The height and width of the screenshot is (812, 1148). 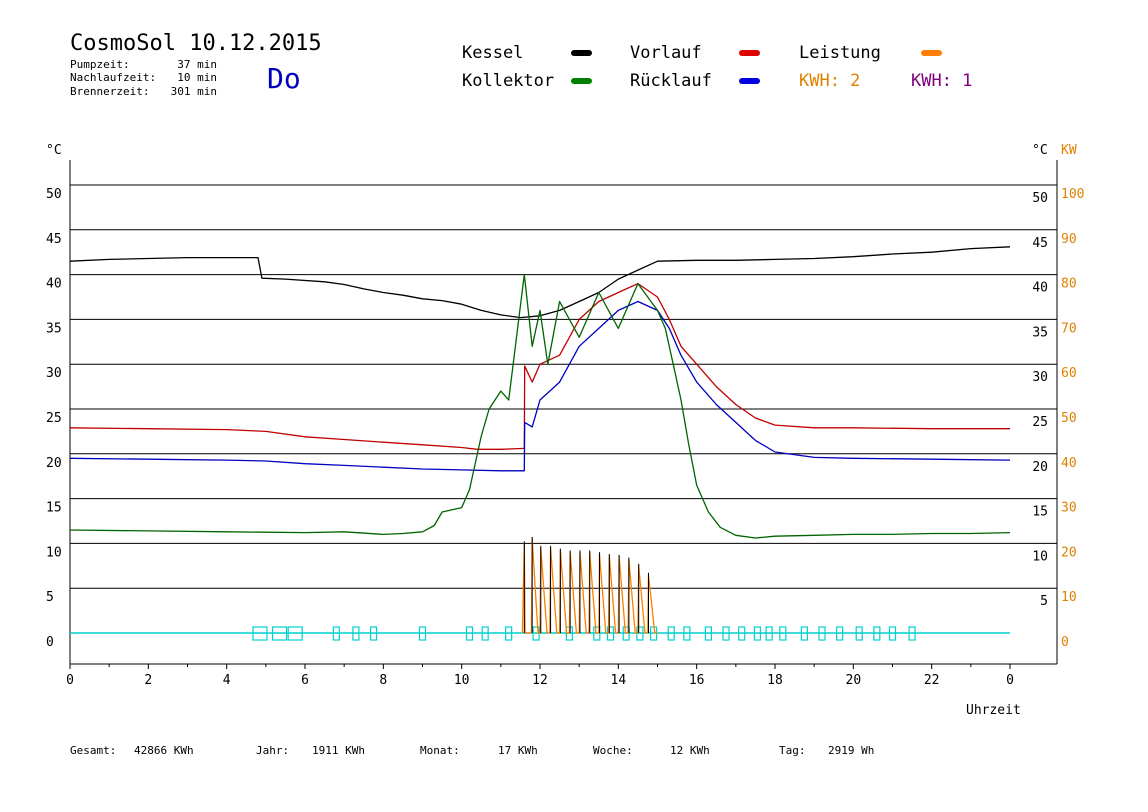 I want to click on y-tick-left-0: 0, so click(x=50, y=642).